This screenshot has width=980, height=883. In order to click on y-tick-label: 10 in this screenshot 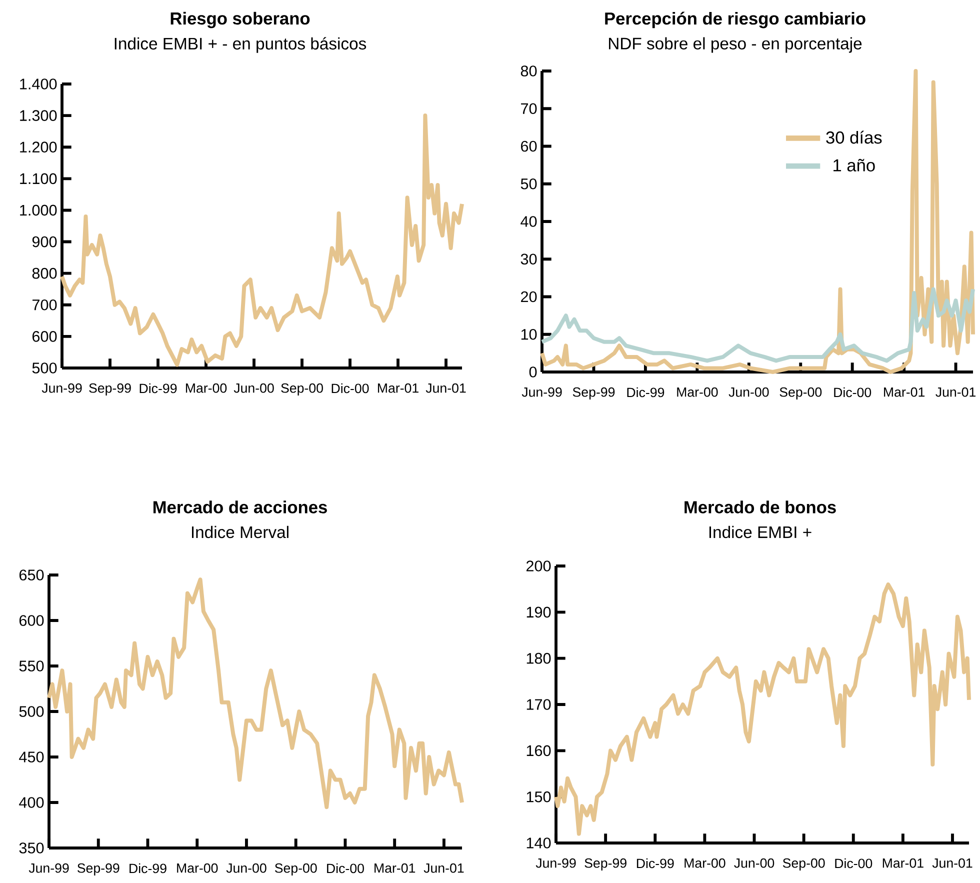, I will do `click(529, 334)`.